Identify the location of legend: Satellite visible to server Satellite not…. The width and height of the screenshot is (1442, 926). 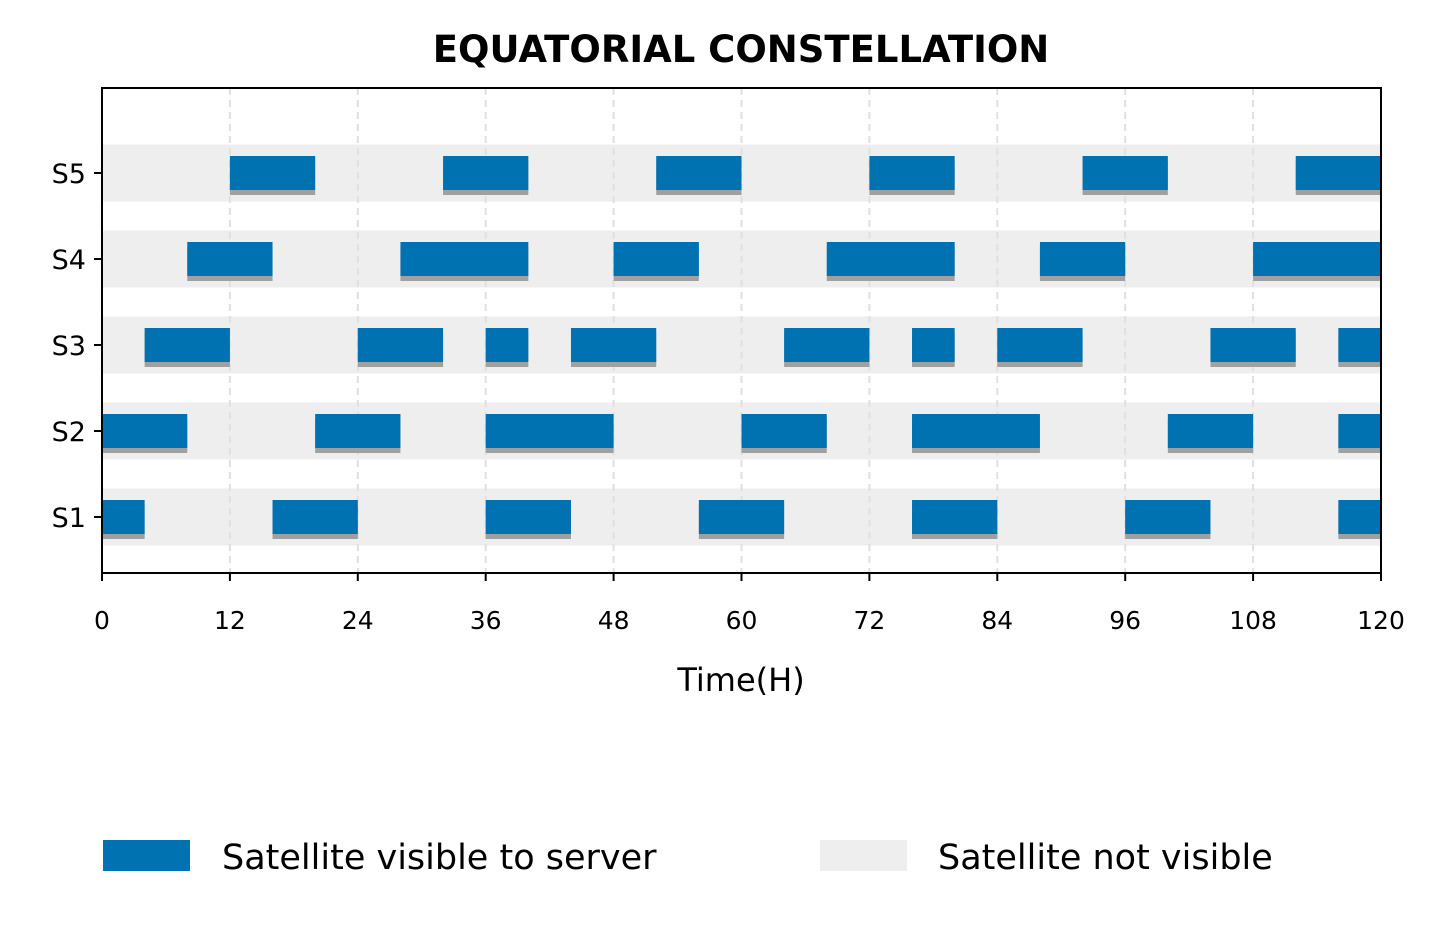
(688, 858).